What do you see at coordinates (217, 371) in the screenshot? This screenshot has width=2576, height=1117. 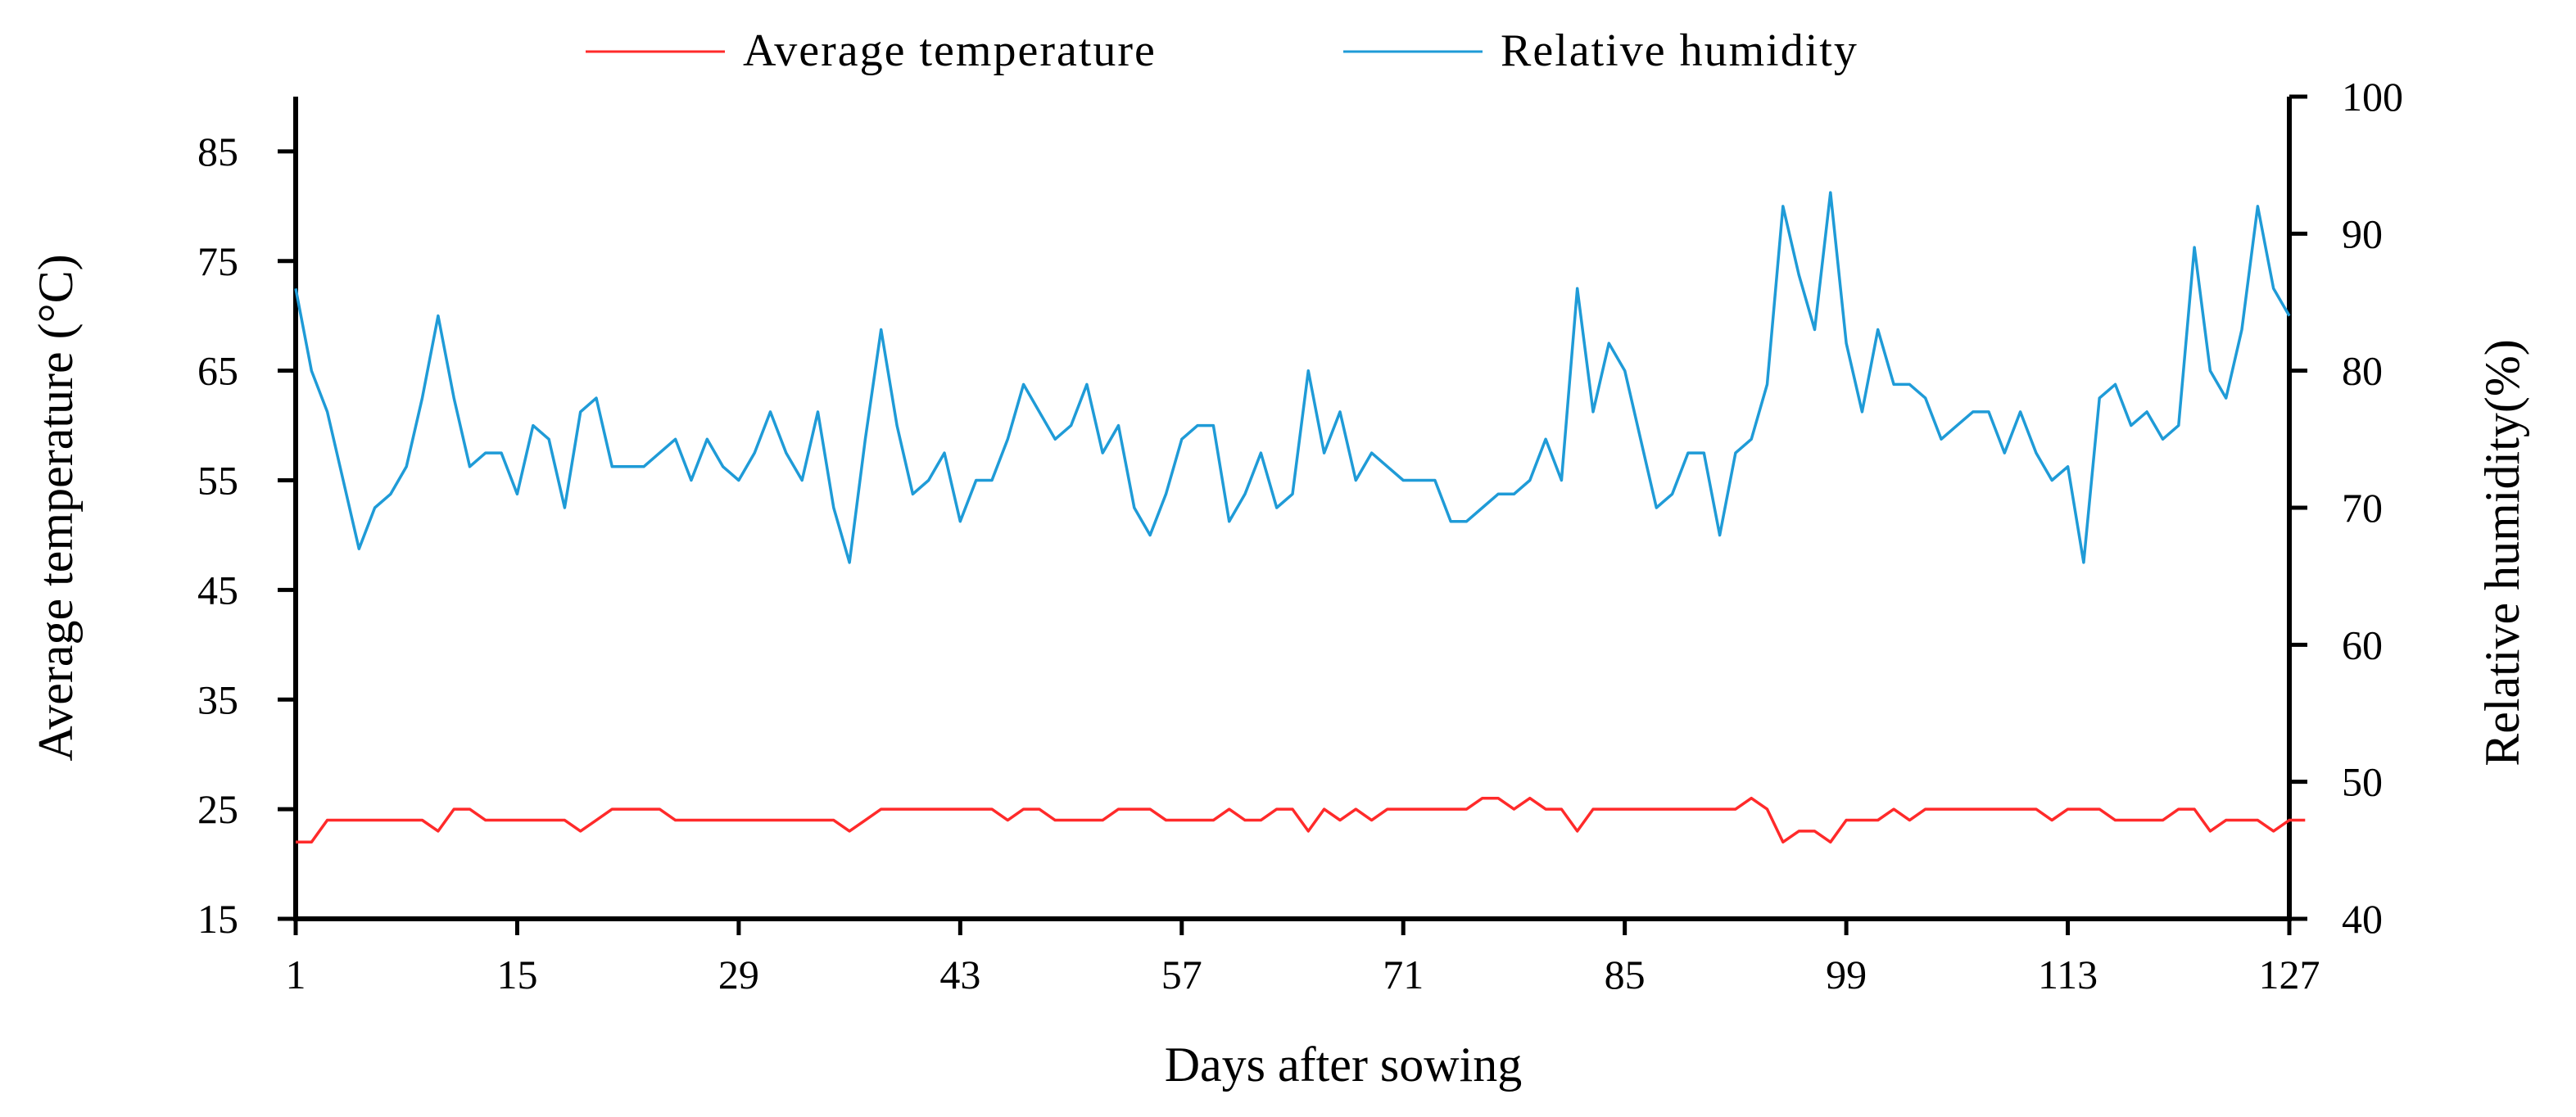 I see `left-tick-label: 65` at bounding box center [217, 371].